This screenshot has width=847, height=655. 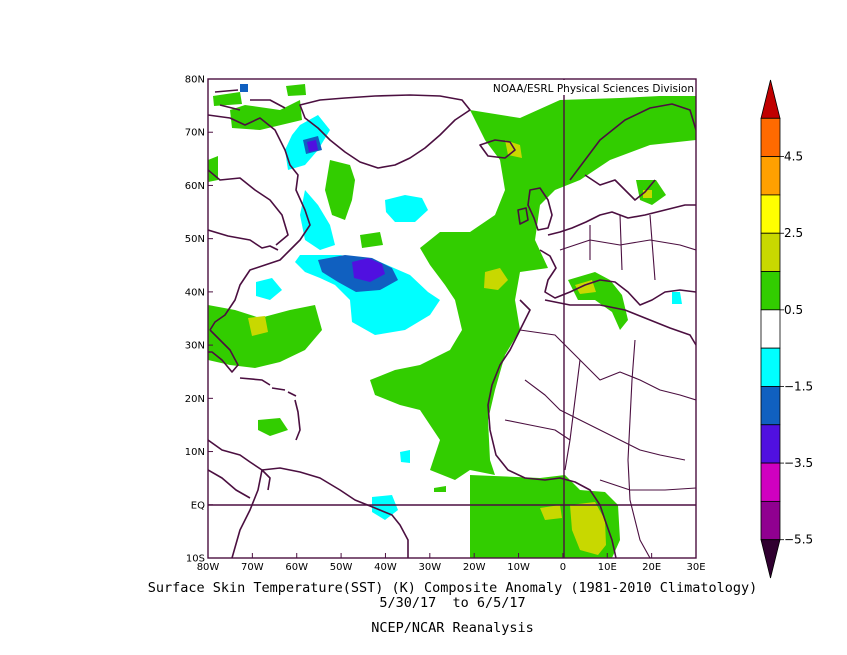 What do you see at coordinates (798, 463) in the screenshot?
I see `colorbar-label: −3.5` at bounding box center [798, 463].